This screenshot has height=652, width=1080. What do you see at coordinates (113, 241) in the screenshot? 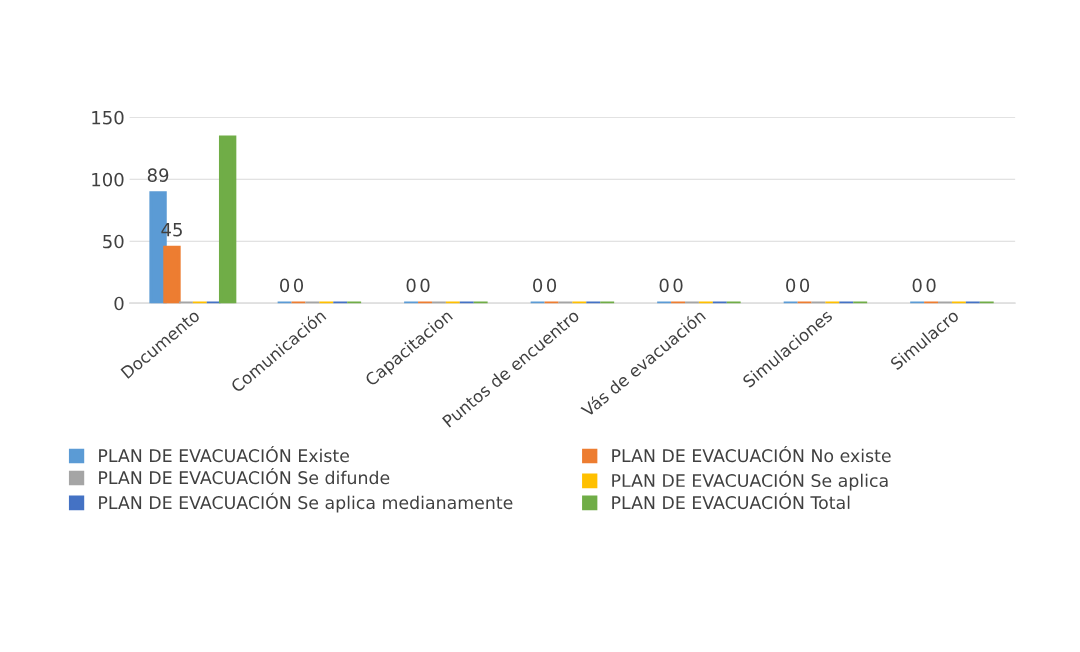
I see `y-tick-label: 50` at bounding box center [113, 241].